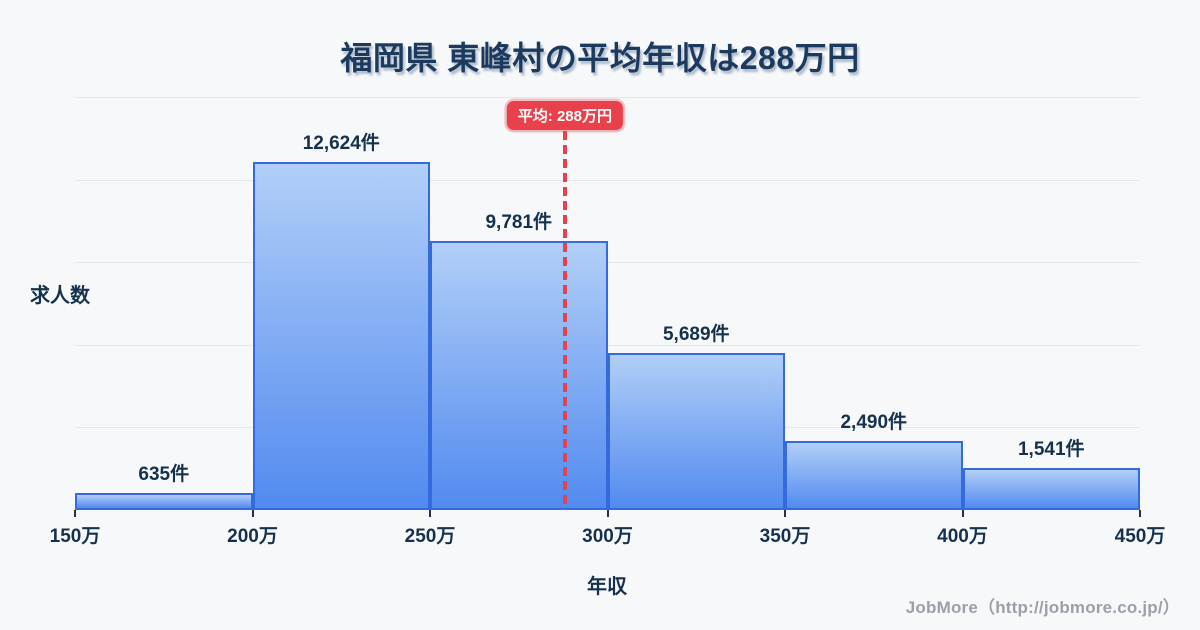 Image resolution: width=1200 pixels, height=630 pixels. What do you see at coordinates (607, 587) in the screenshot?
I see `x-axis-label: 年収` at bounding box center [607, 587].